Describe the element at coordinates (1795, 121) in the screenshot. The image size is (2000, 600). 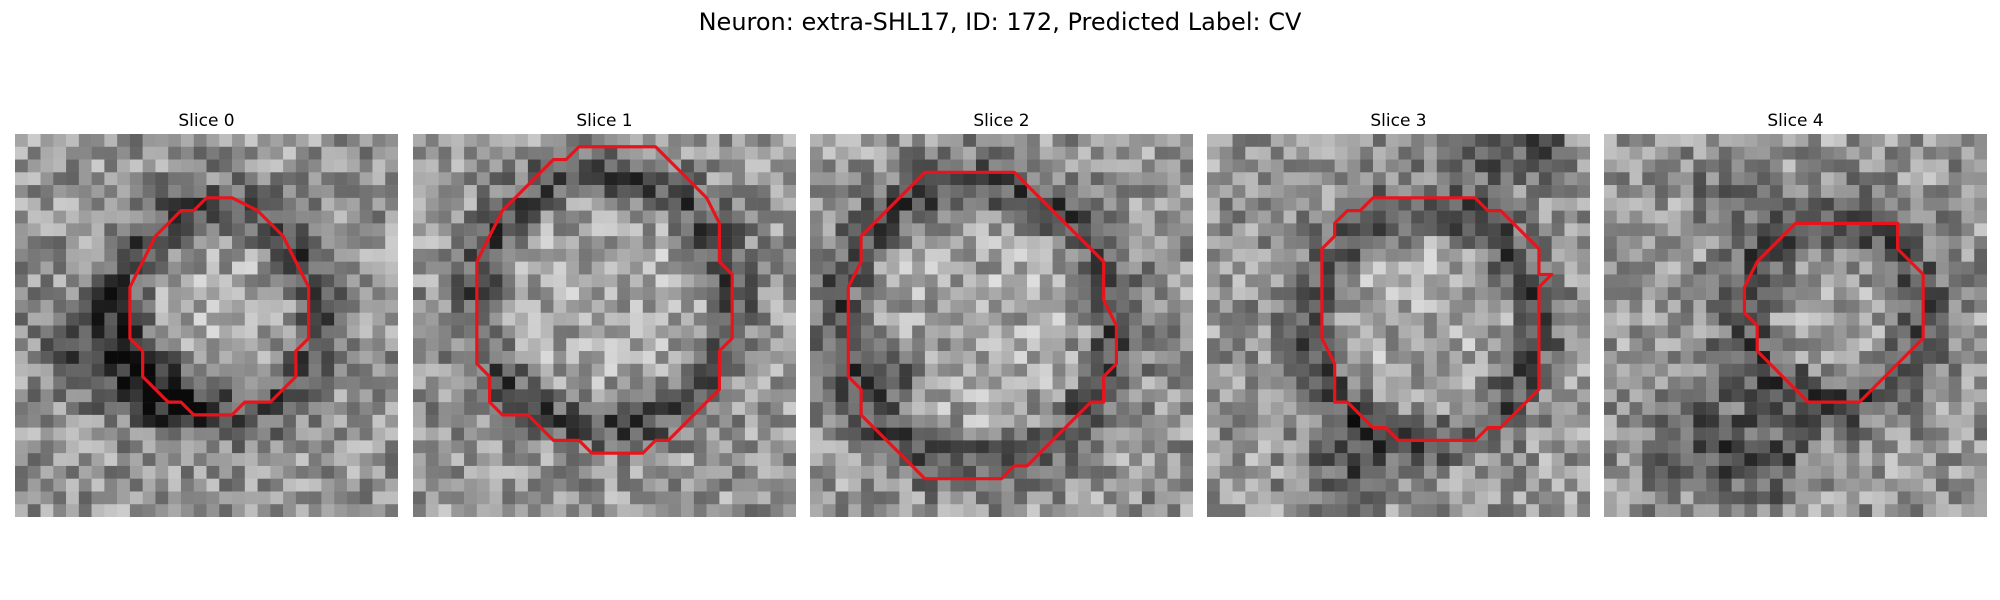
I see `slice-title-4: Slice 4` at that location.